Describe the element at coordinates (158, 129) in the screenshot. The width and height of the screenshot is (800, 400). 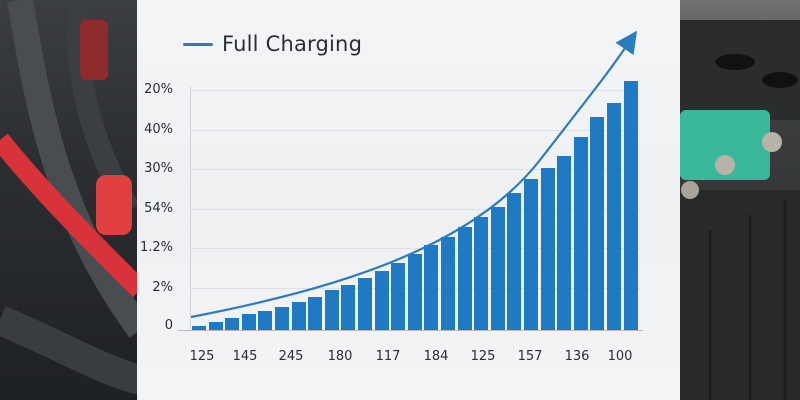
I see `y-tick-label: 40%` at that location.